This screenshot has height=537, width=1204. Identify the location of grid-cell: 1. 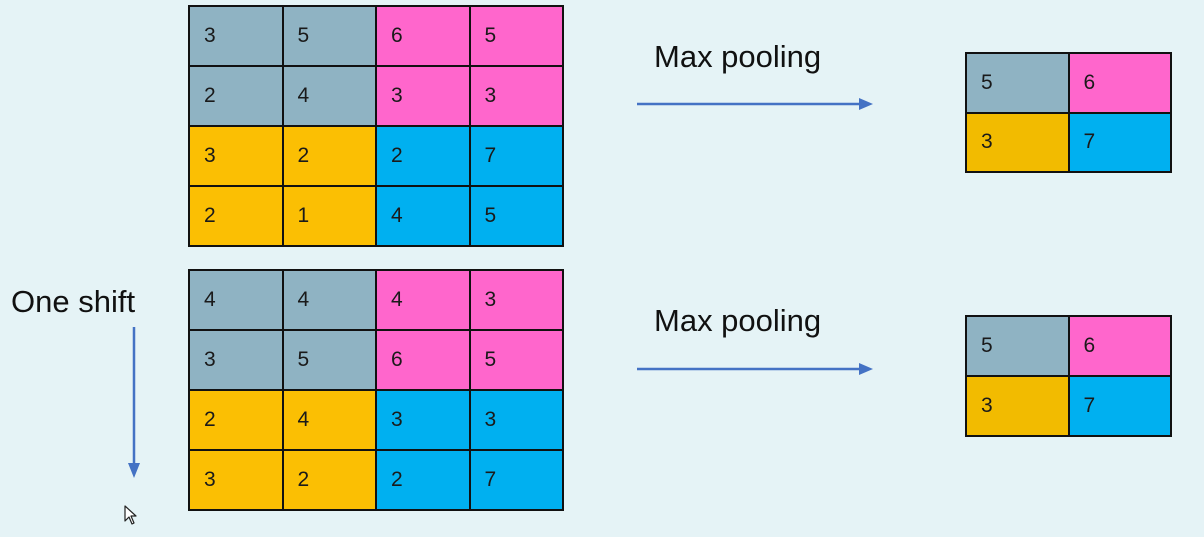
(329, 216).